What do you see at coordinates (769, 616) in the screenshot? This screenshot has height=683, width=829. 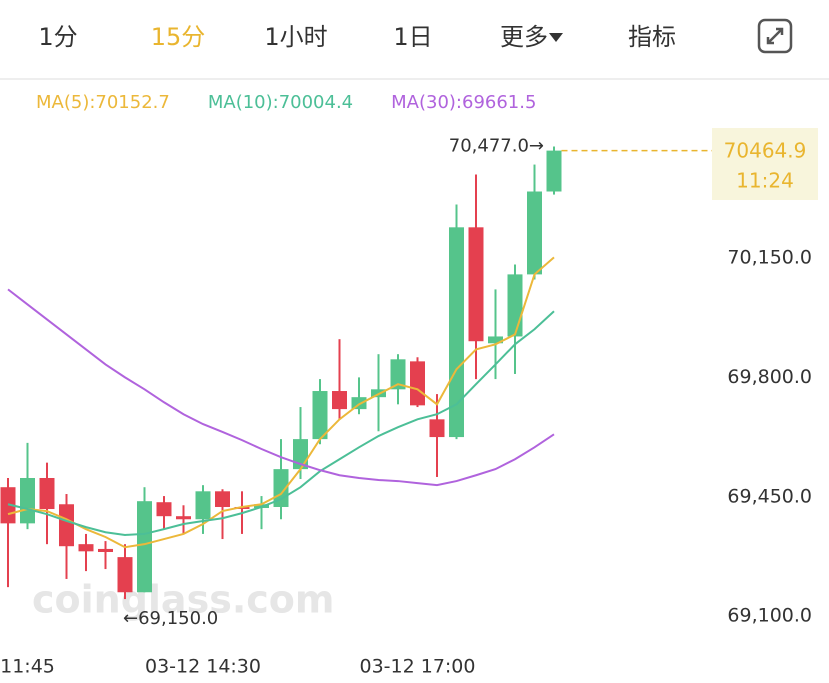 I see `y-tick-label: 69,100.0` at bounding box center [769, 616].